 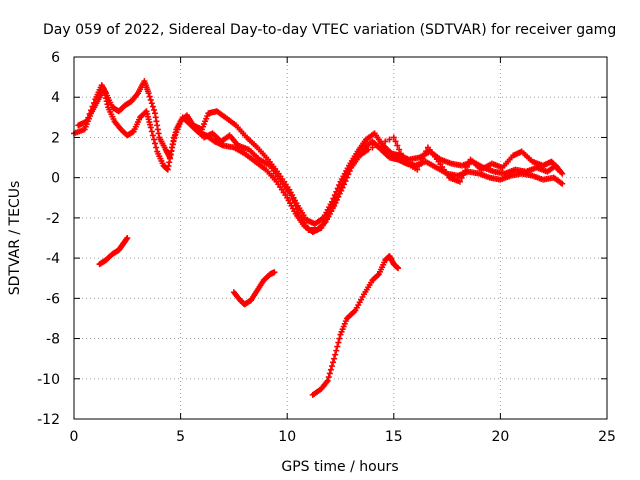 I want to click on x-tick-label: 5, so click(x=180, y=437).